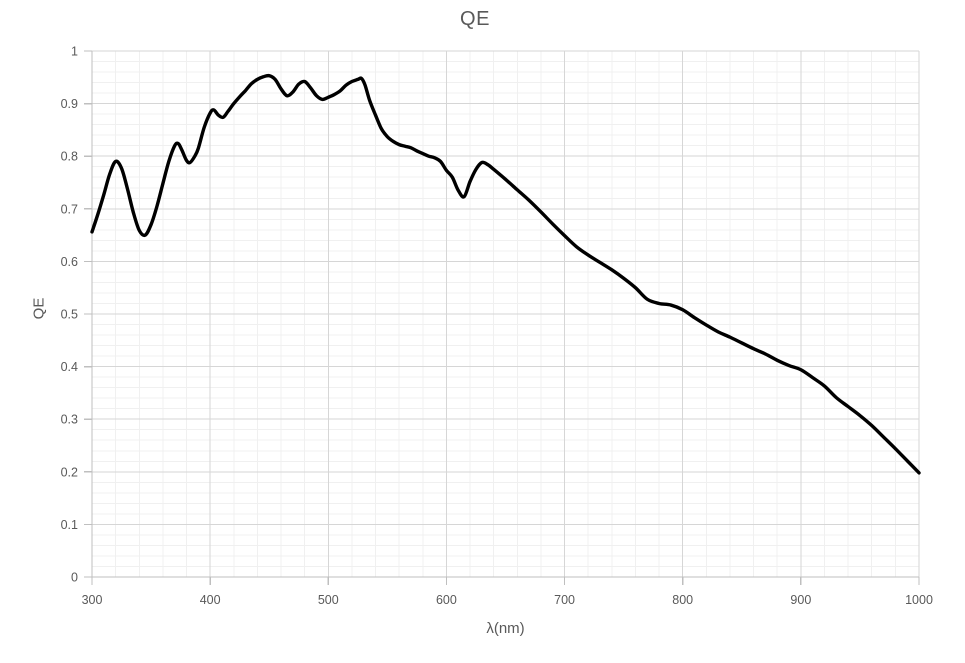 The height and width of the screenshot is (663, 965). What do you see at coordinates (507, 600) in the screenshot?
I see `x-tick-labels: 300 400 500 600 700 800 900 1000` at bounding box center [507, 600].